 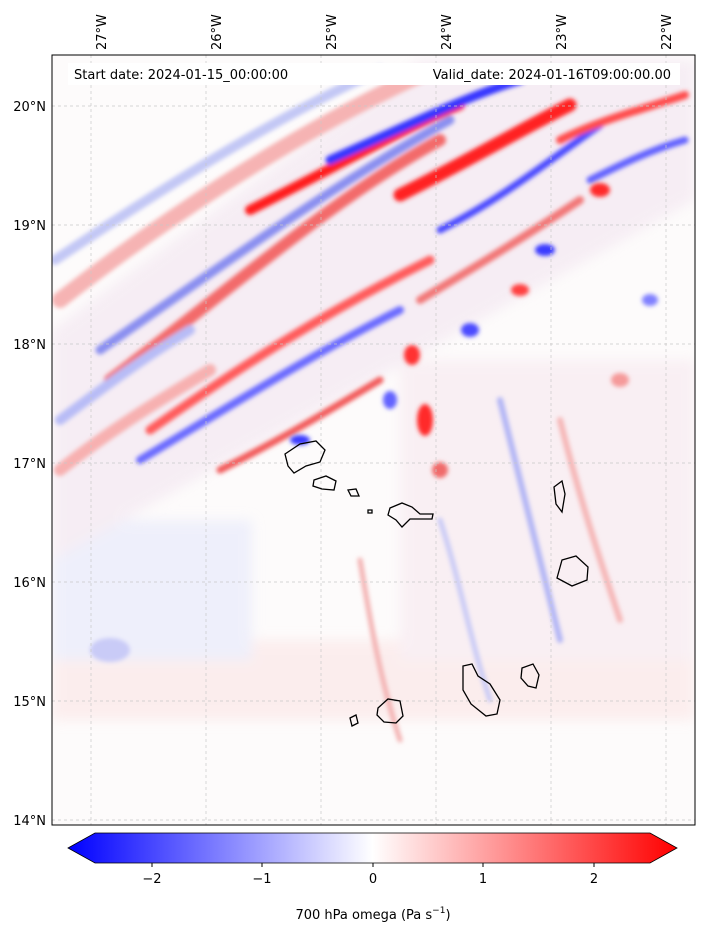 What do you see at coordinates (410, 515) in the screenshot?
I see `island-sao-nicolau` at bounding box center [410, 515].